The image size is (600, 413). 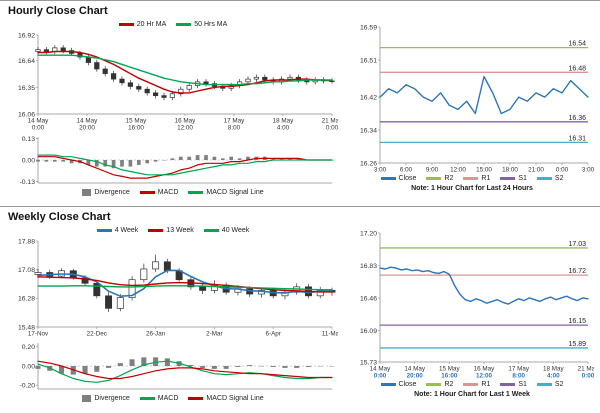 I want to click on weekly-sr-legend: Close R2 R1 S1 S2, so click(x=471, y=384).